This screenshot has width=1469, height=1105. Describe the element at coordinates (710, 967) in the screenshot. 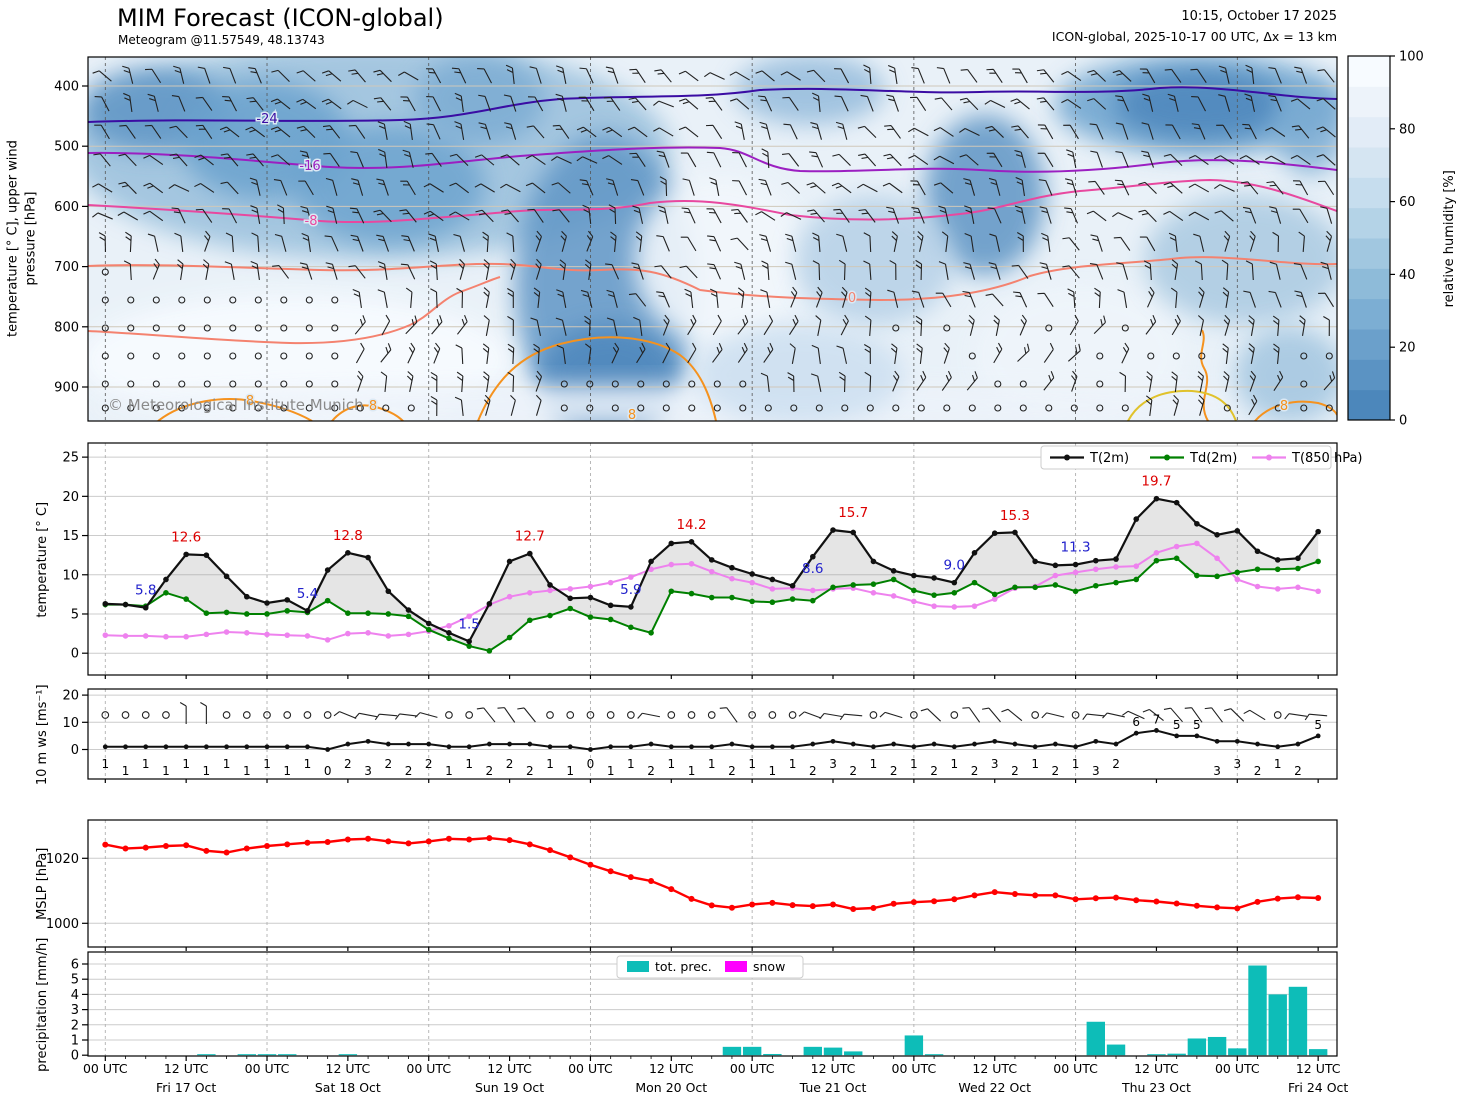

I see `precip-legend: tot. prec. snow` at that location.